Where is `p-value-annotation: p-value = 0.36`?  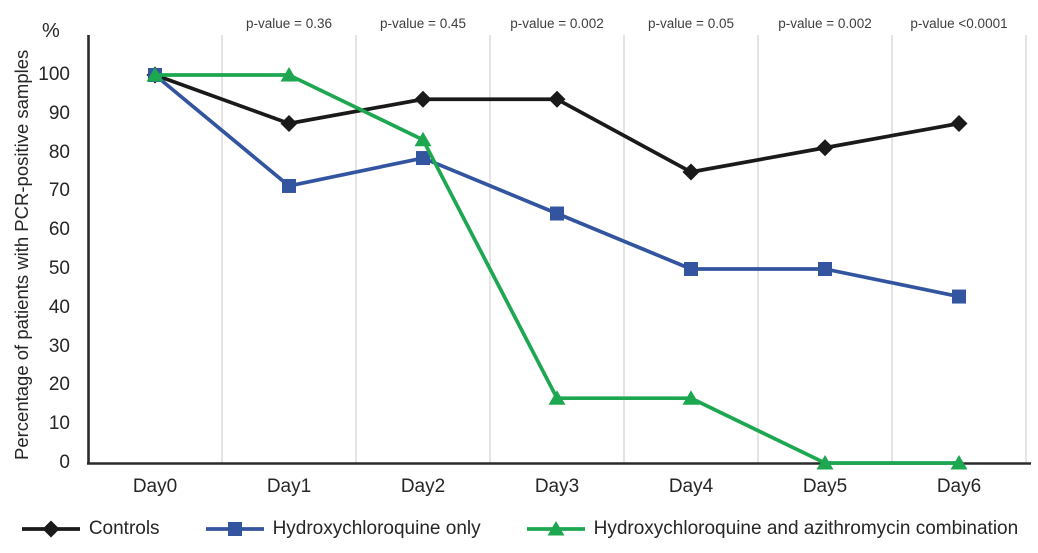
p-value-annotation: p-value = 0.36 is located at coordinates (289, 23).